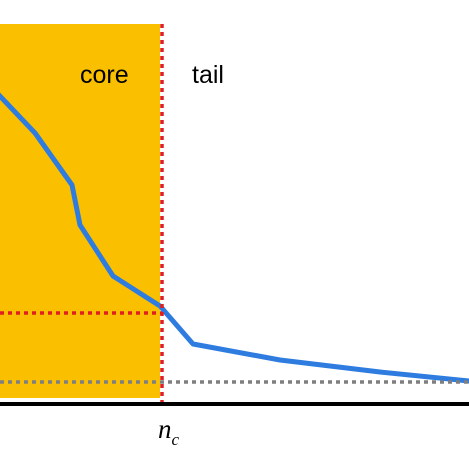  What do you see at coordinates (165, 429) in the screenshot?
I see `threshold-symbol: n` at bounding box center [165, 429].